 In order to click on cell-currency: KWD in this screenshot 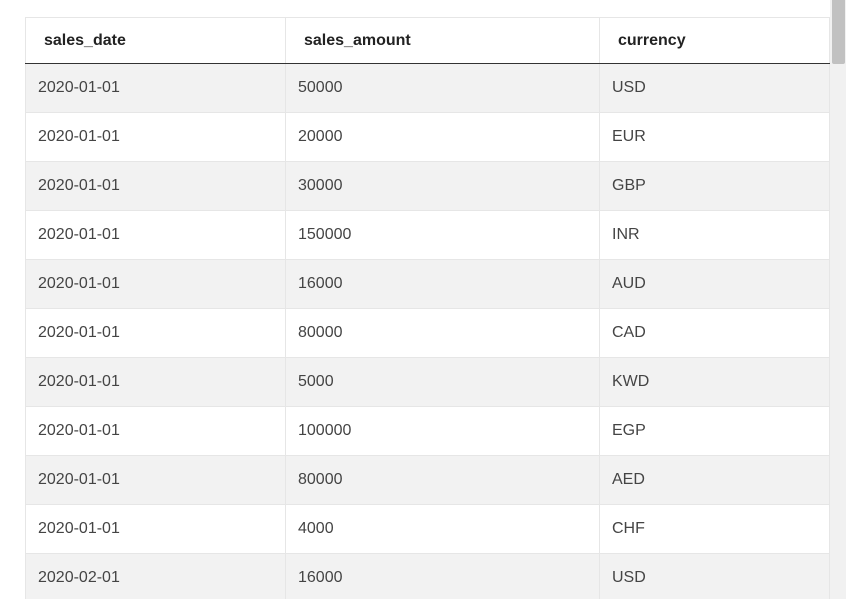, I will do `click(714, 382)`.